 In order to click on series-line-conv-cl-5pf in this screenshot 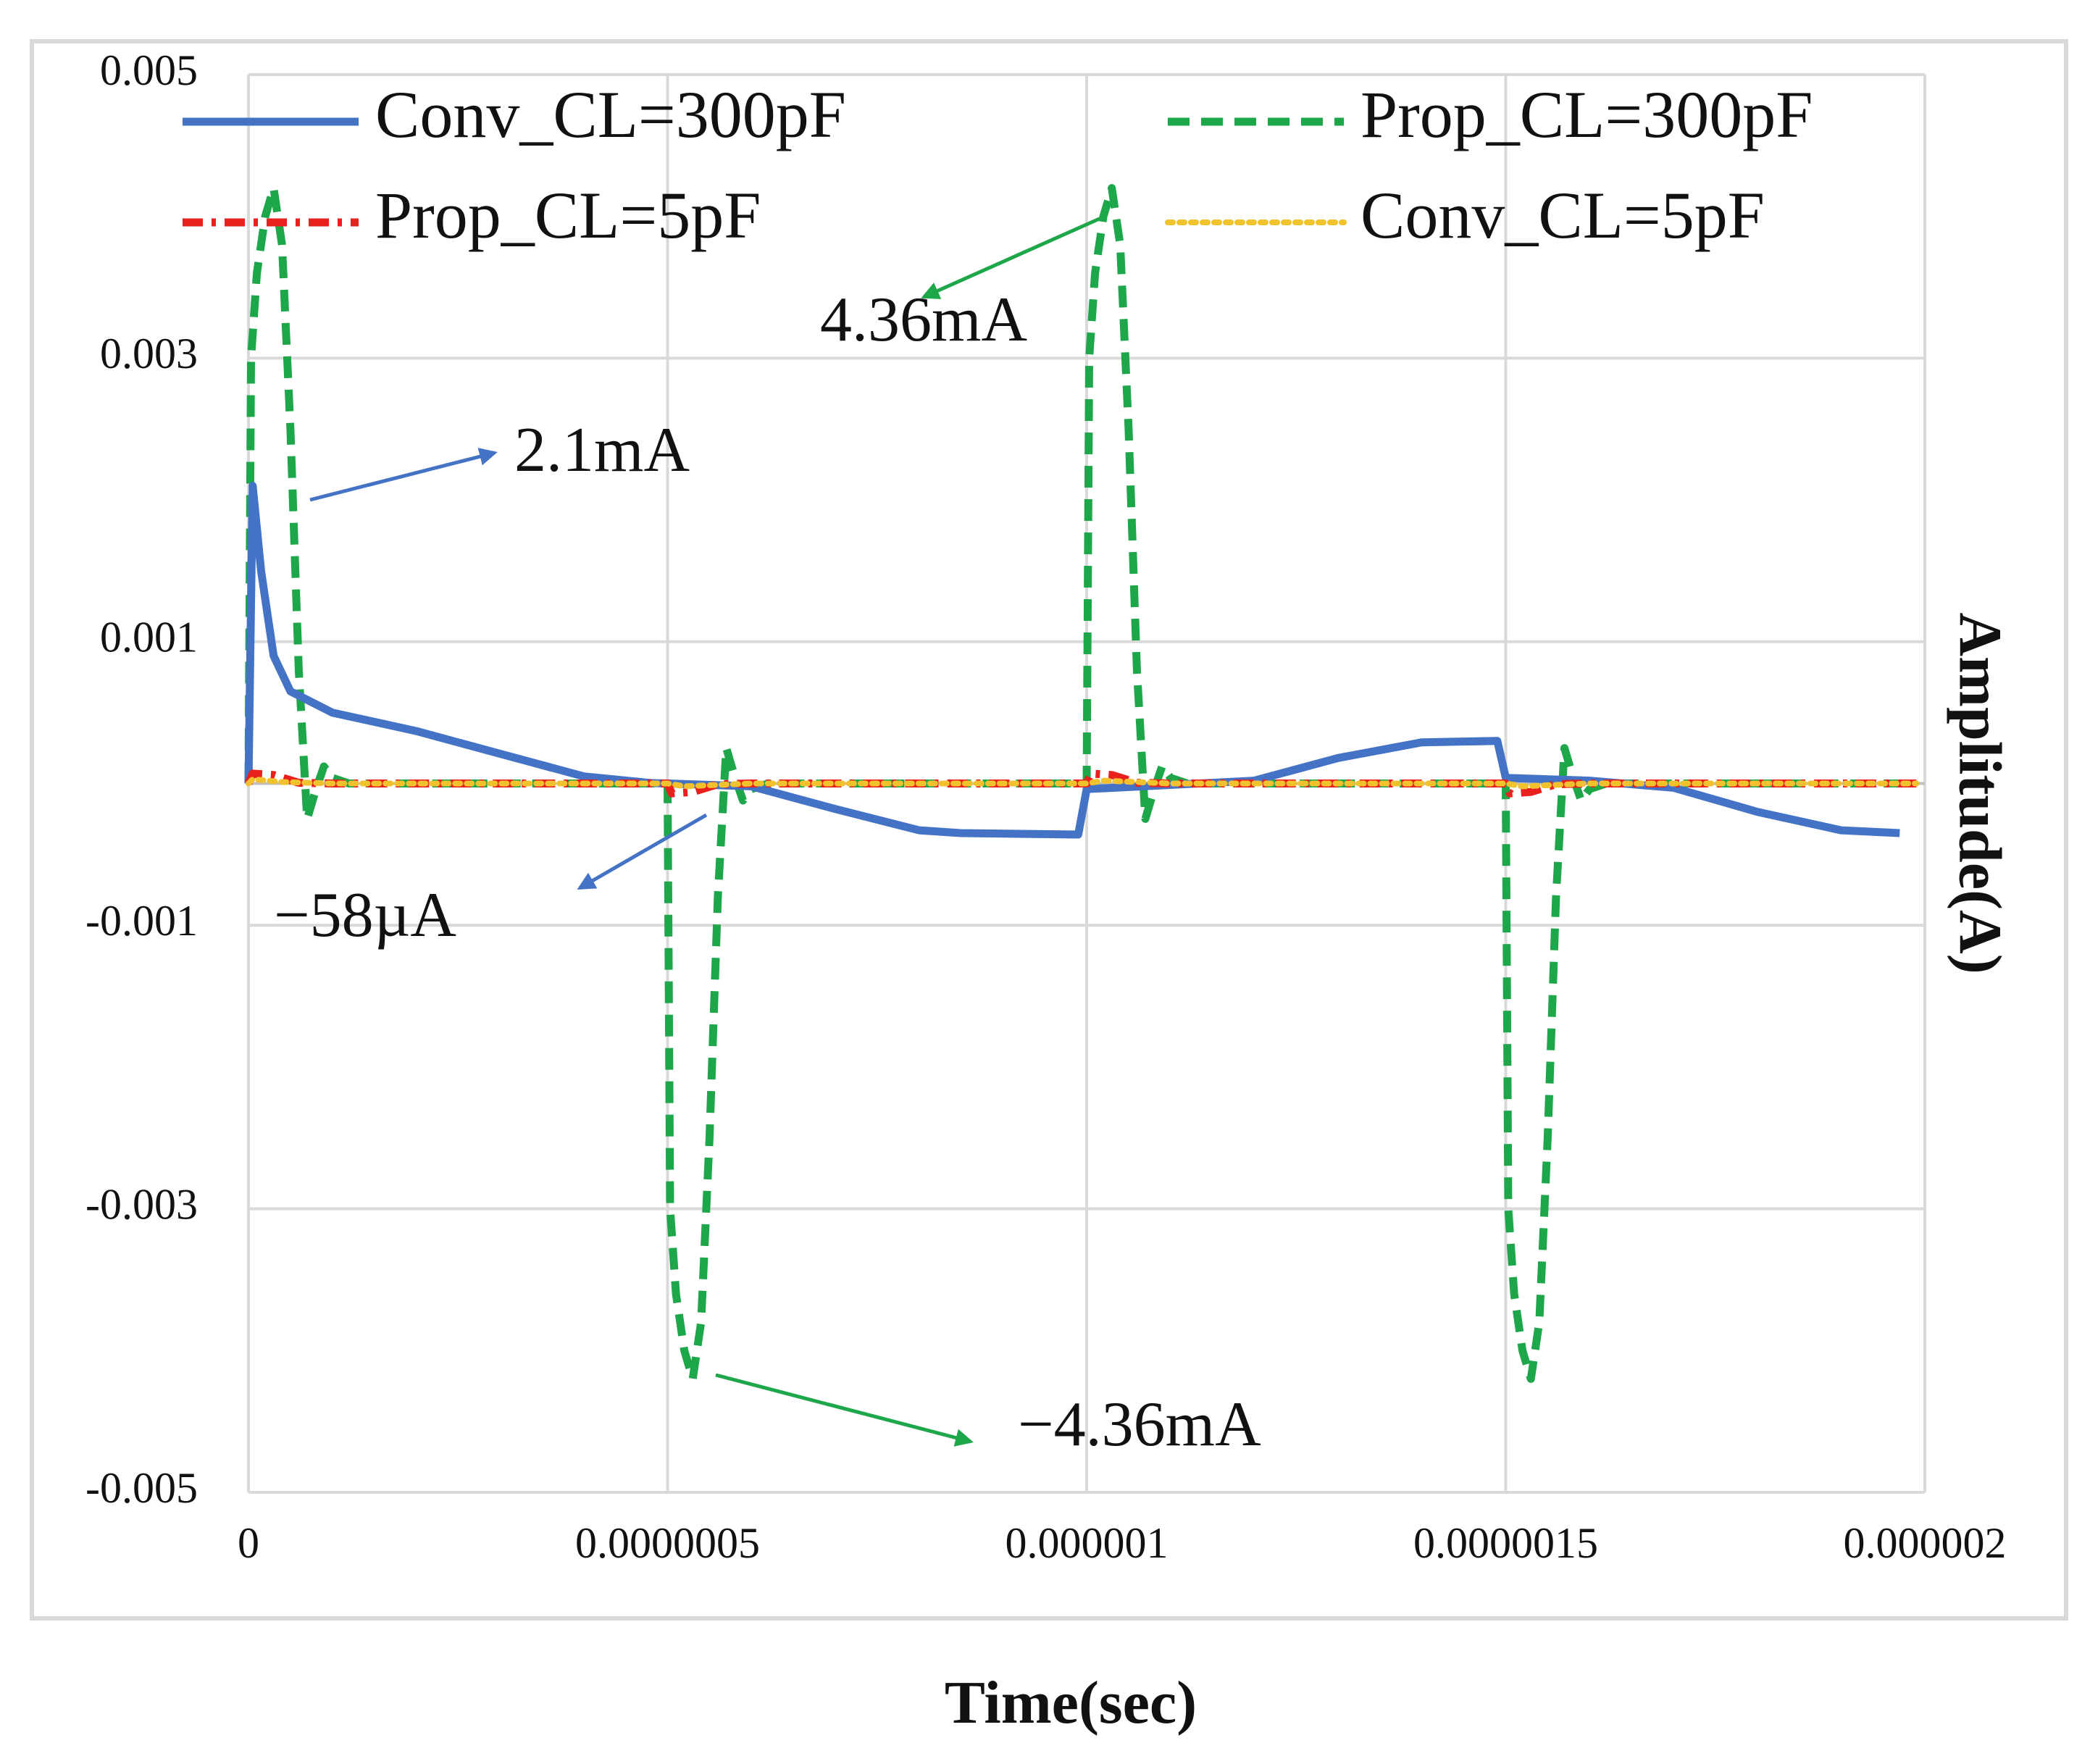, I will do `click(1083, 783)`.